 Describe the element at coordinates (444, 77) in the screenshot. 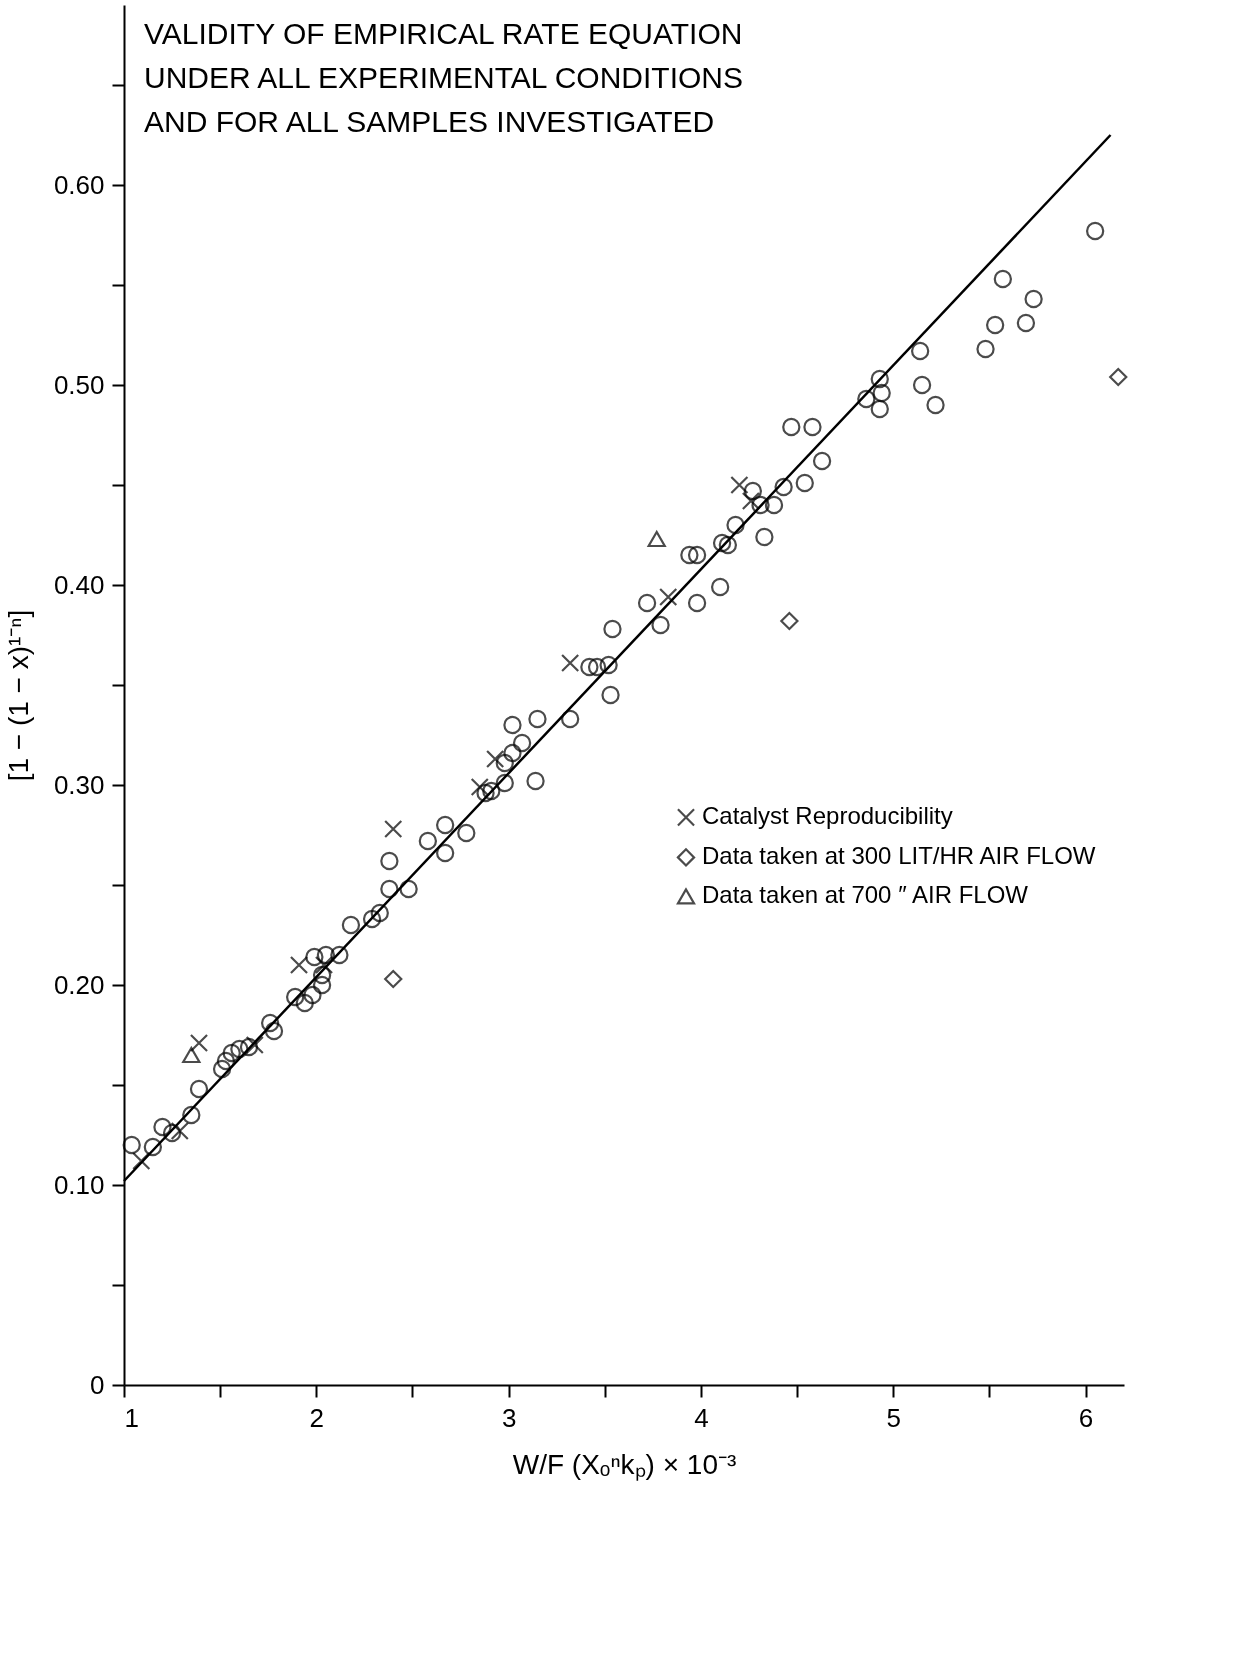

I see `text: VALIDITY OF EMPIRICAL RATE EQUATION UNDER ALL EXPERIMENTAL CONDITIONS AND FOR ALL SAMPLES INVESTIGATED` at that location.